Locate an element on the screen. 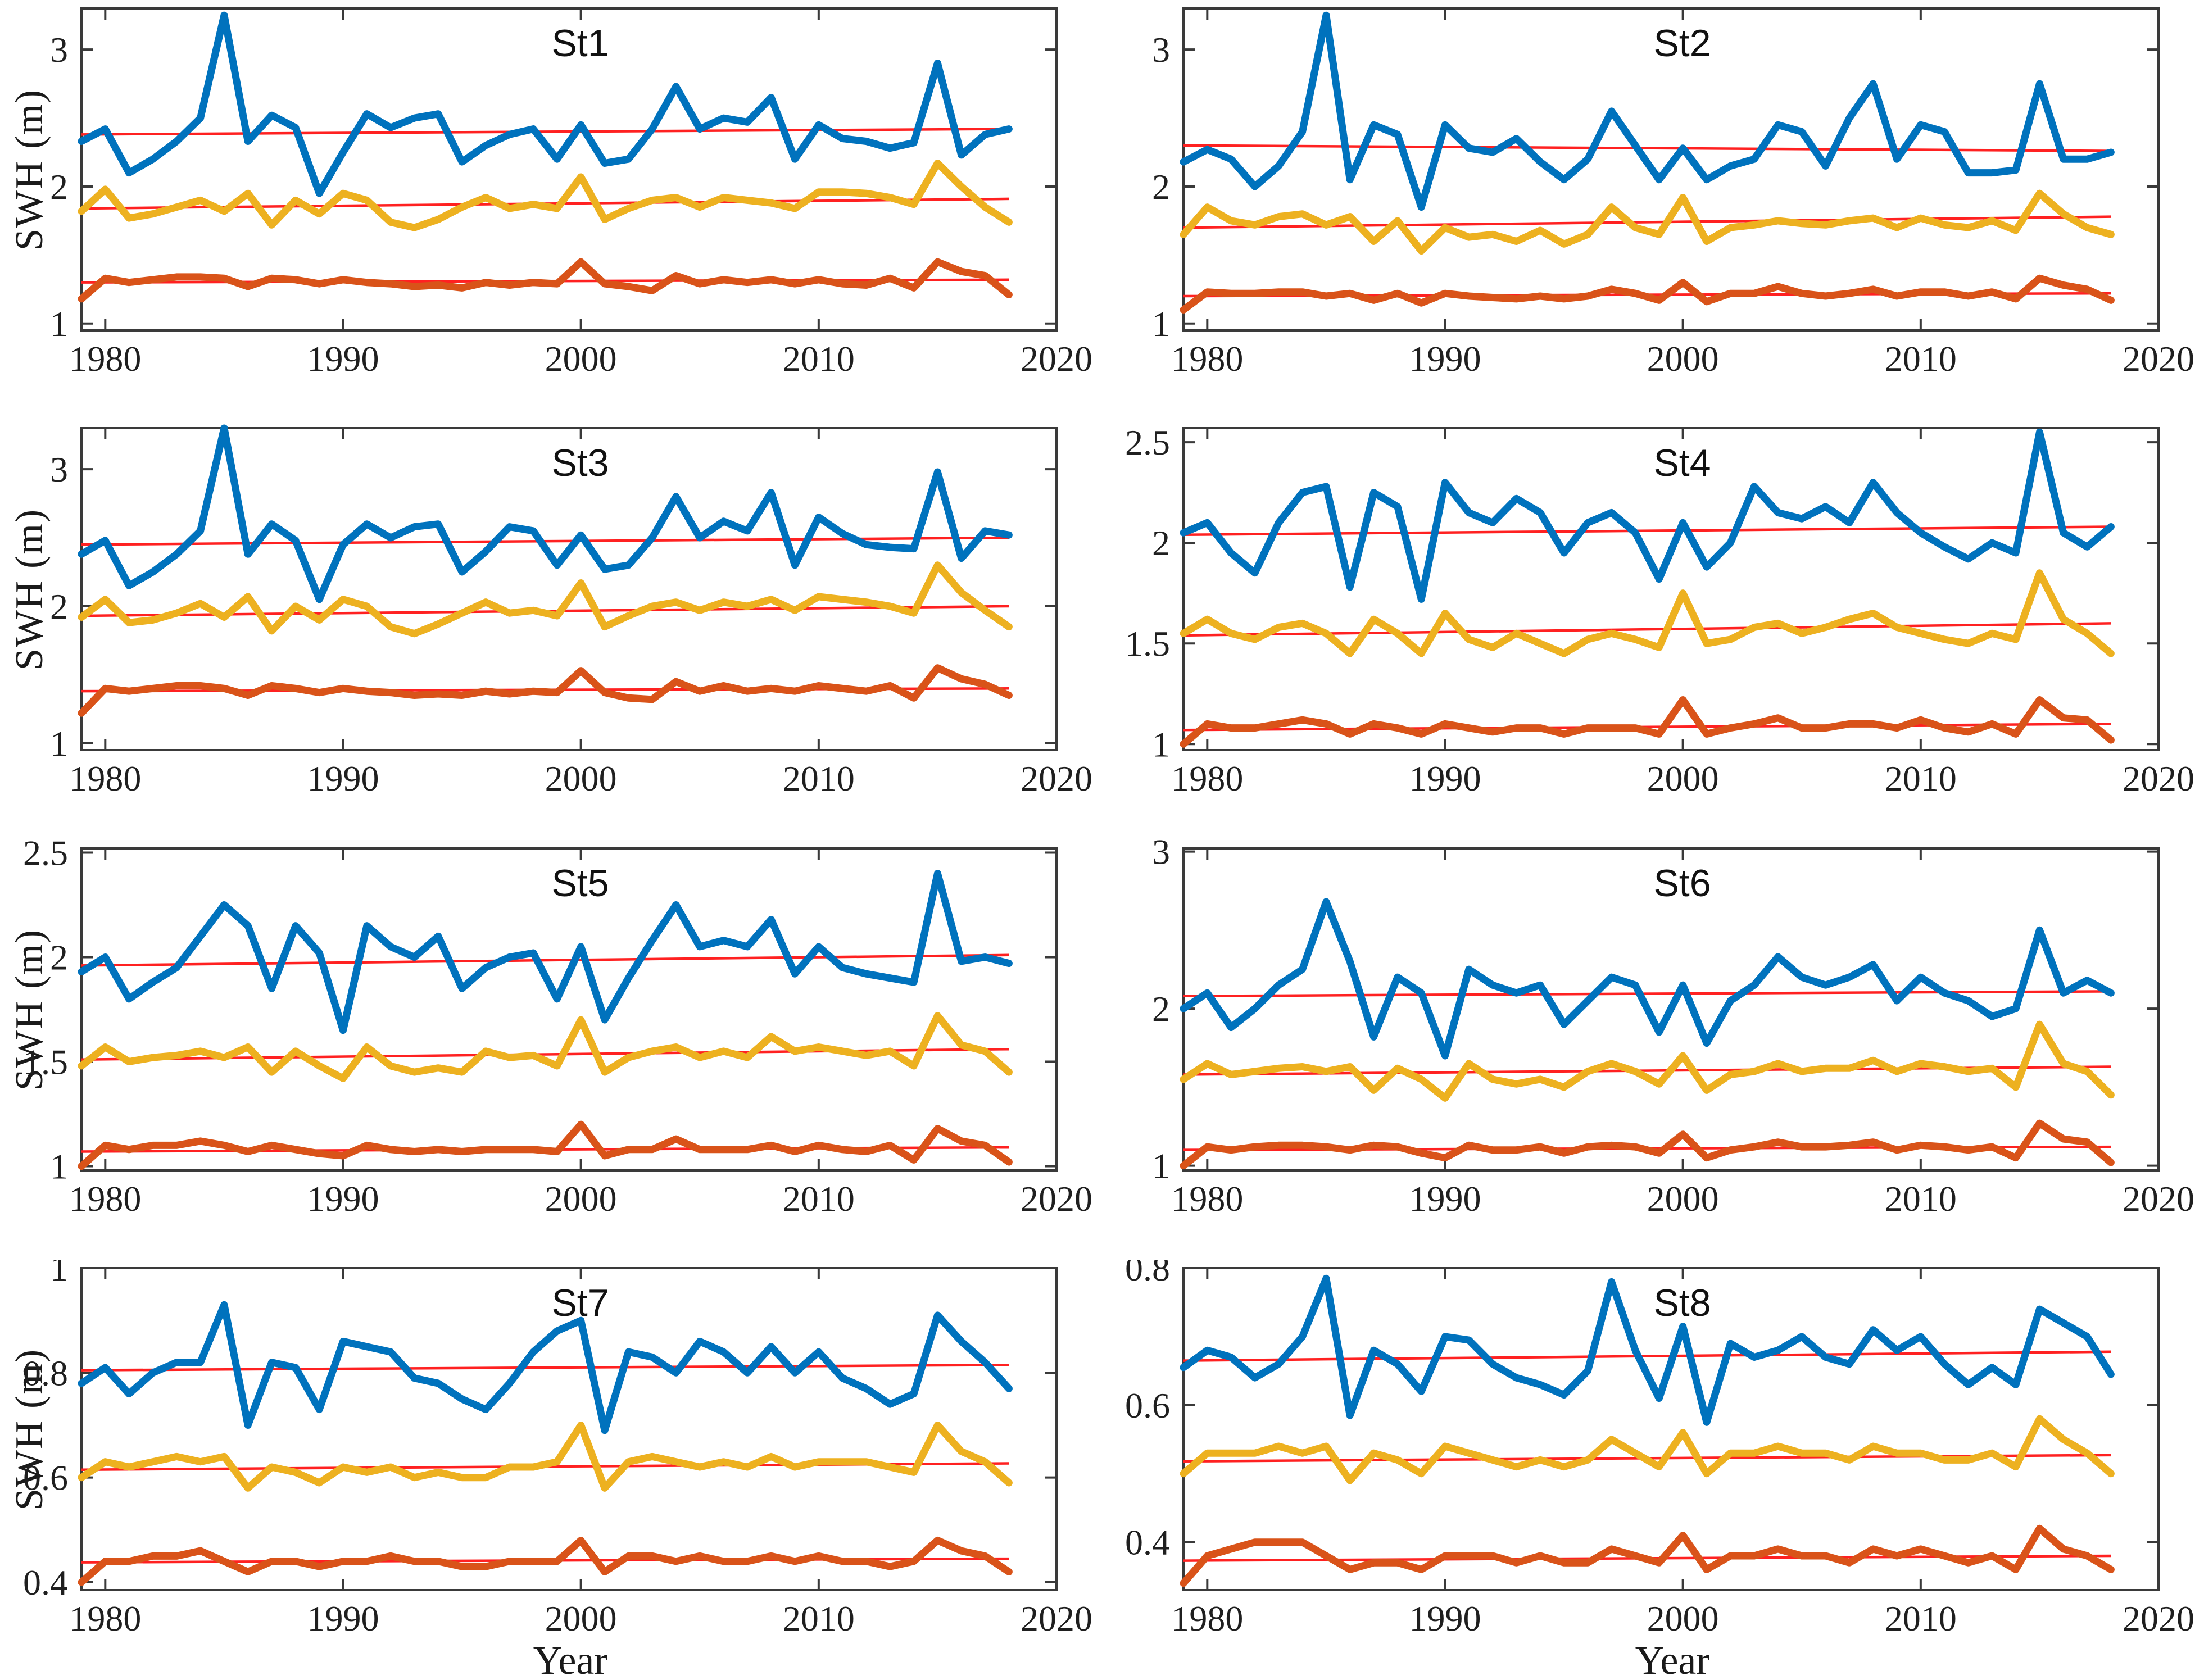 The width and height of the screenshot is (2204, 1680). chart-st8: 1980 1990 2000 2010 2020 0.4 0.6 0.8 St8 is located at coordinates (1659, 1449).